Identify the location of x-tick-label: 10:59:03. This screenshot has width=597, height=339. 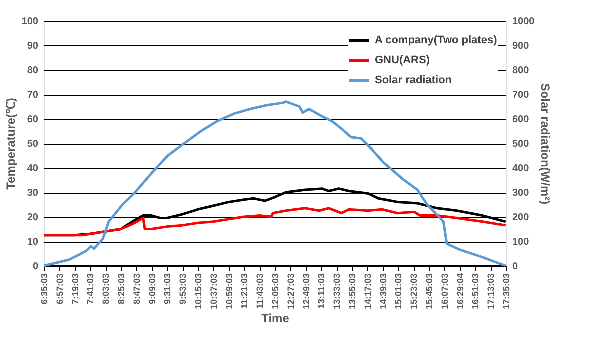
(229, 292).